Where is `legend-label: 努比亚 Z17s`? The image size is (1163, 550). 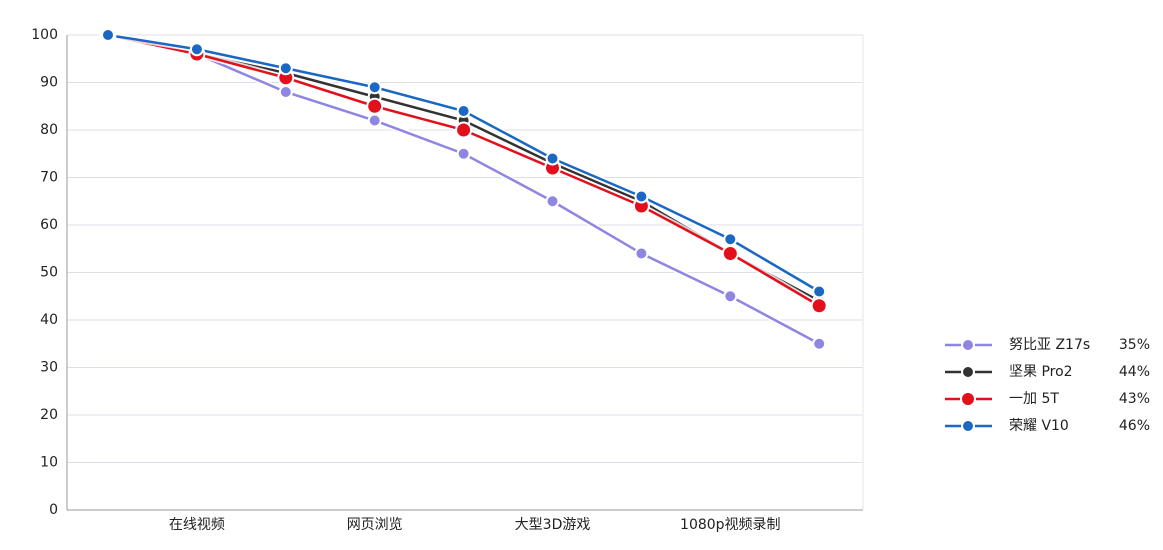 legend-label: 努比亚 Z17s is located at coordinates (1049, 345).